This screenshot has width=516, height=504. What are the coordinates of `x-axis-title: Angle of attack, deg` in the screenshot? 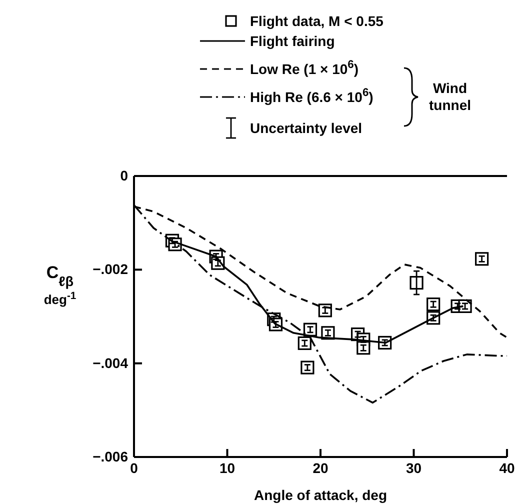 It's located at (321, 495).